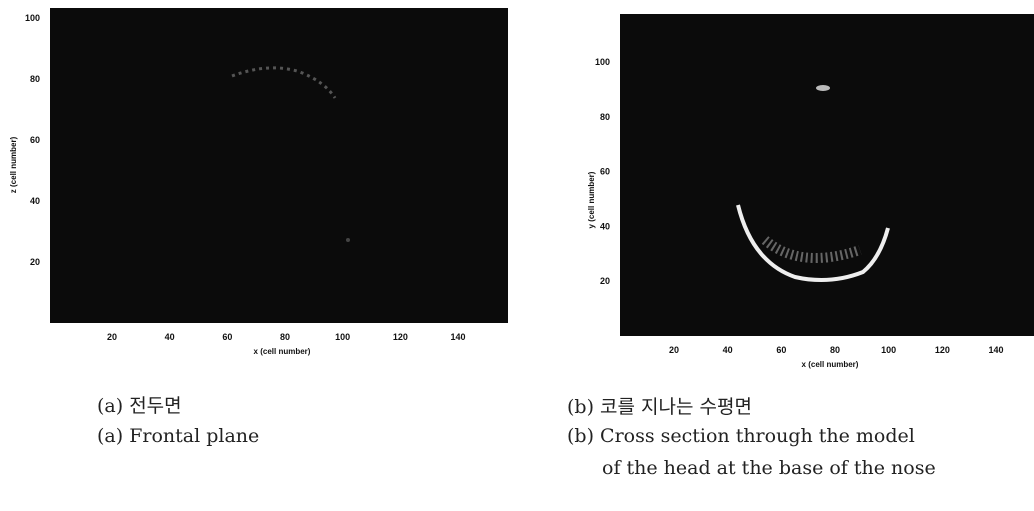  I want to click on y-axis-label: y (cell number), so click(591, 199).